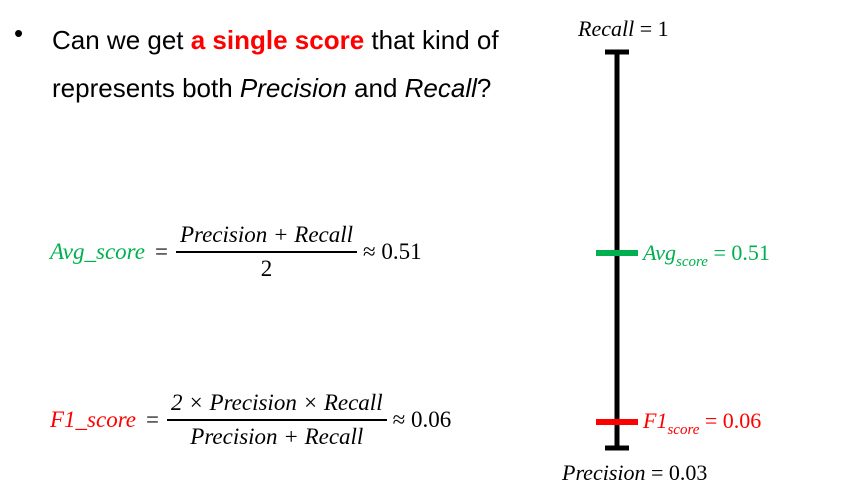  I want to click on scale-bottom-value: = 0.03, so click(676, 472).